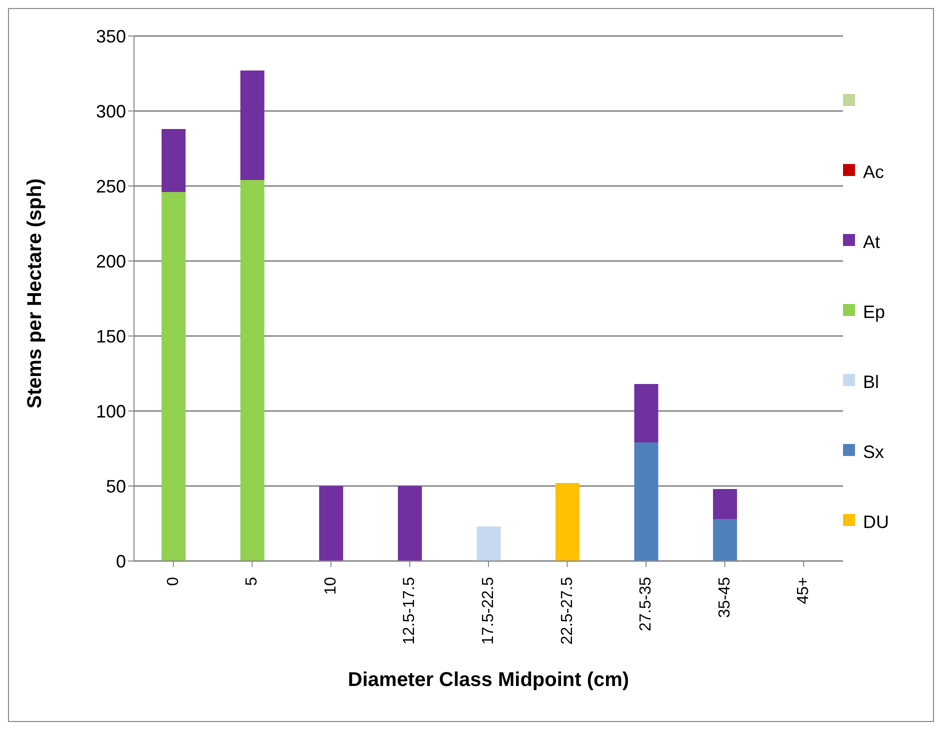  I want to click on x-tick-label: 0, so click(173, 581).